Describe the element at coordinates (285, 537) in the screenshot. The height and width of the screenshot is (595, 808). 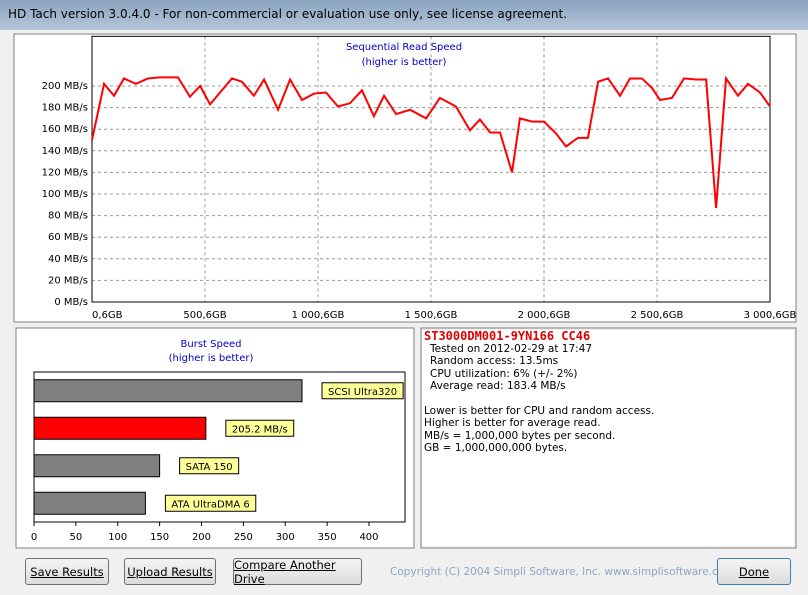
I see `x-tick-label: 300` at that location.